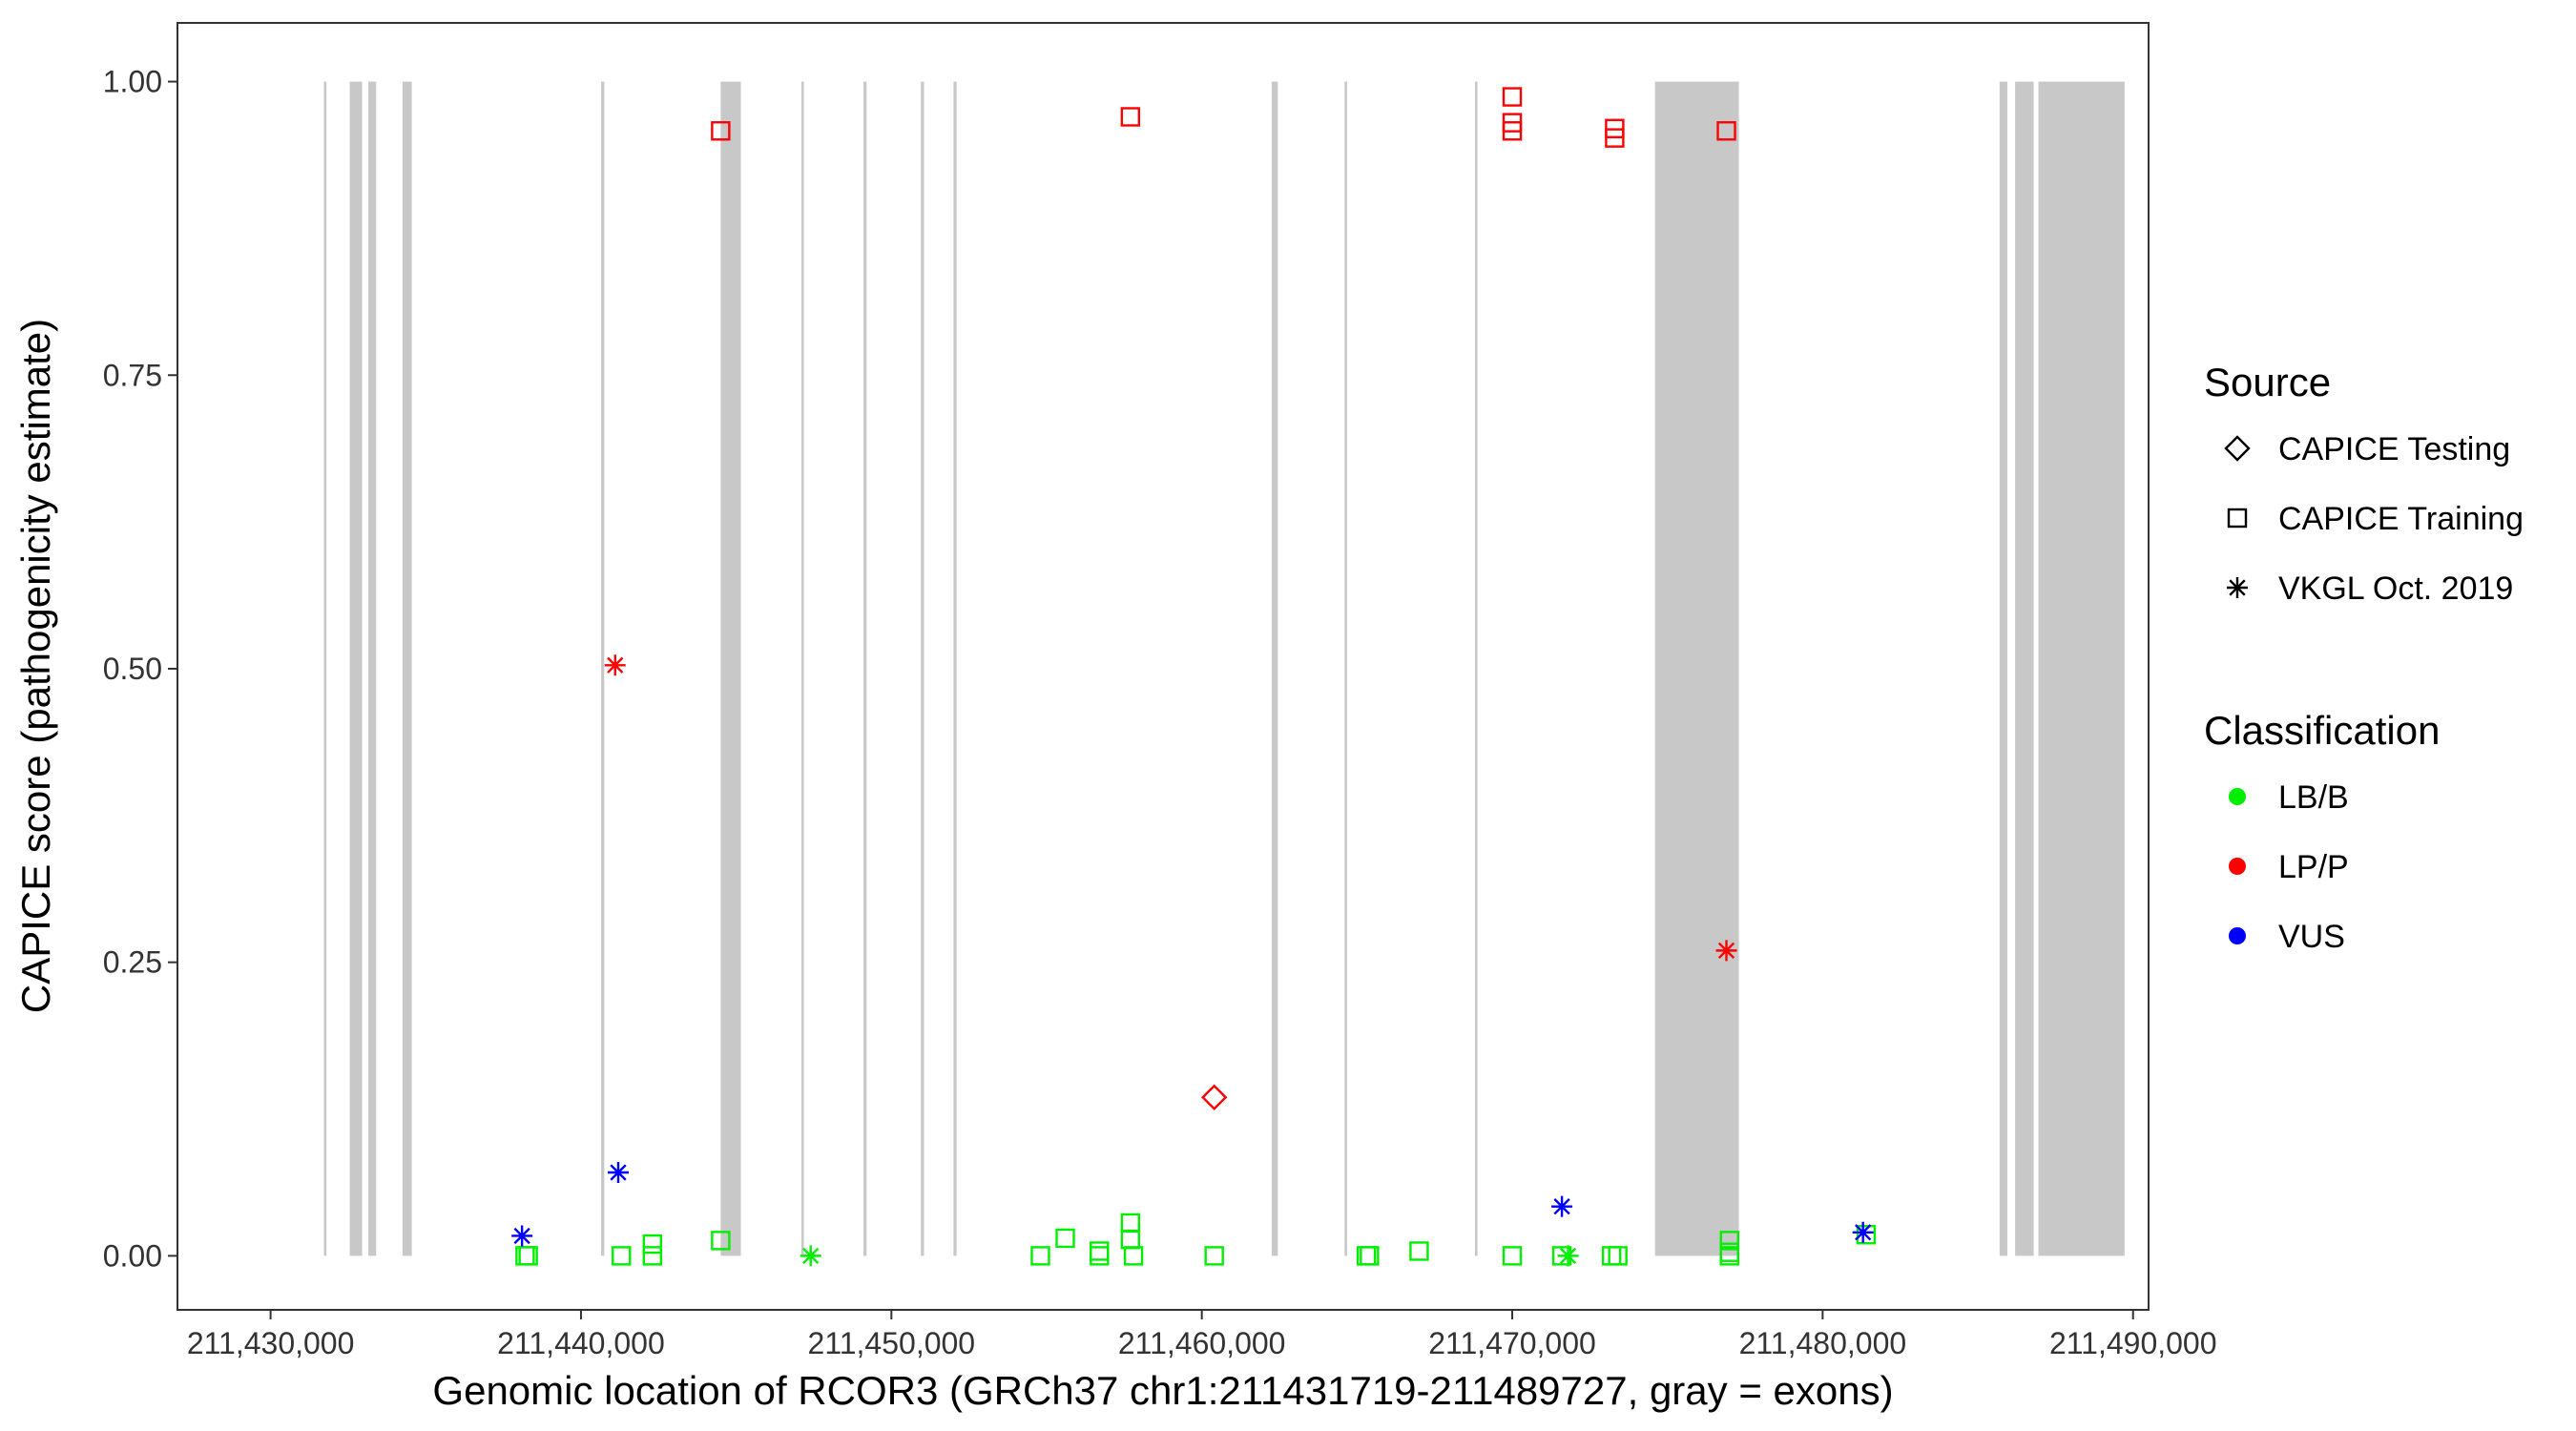 This screenshot has height=1431, width=2576. I want to click on x-tick-label: 211,440,000, so click(581, 1343).